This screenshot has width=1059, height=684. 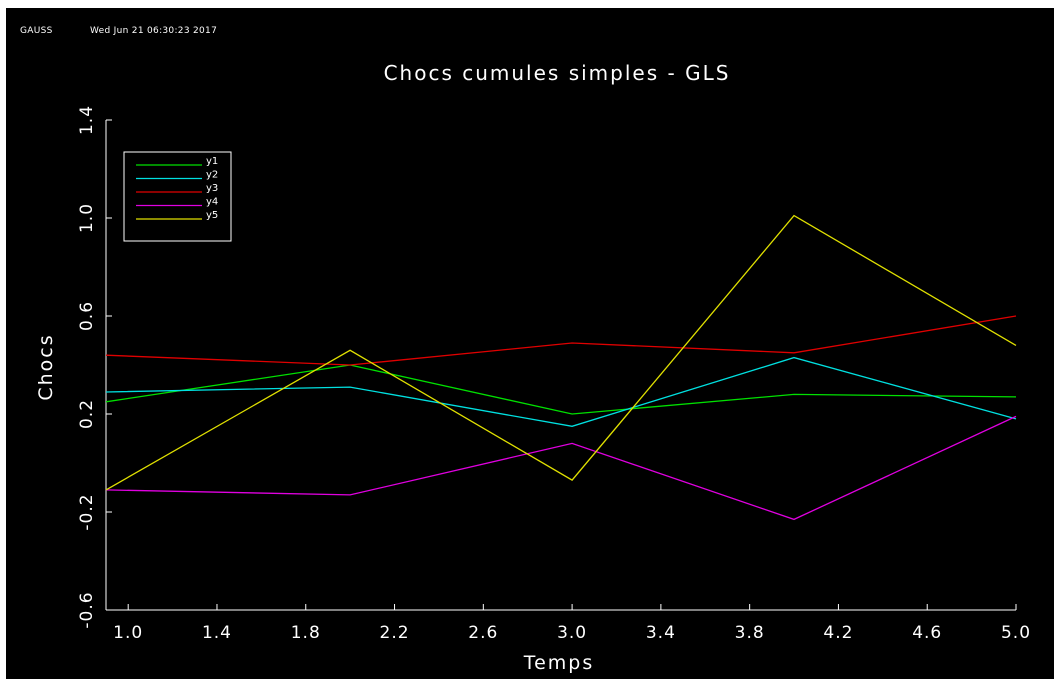 I want to click on y-tick-label: 1.0, so click(x=87, y=218).